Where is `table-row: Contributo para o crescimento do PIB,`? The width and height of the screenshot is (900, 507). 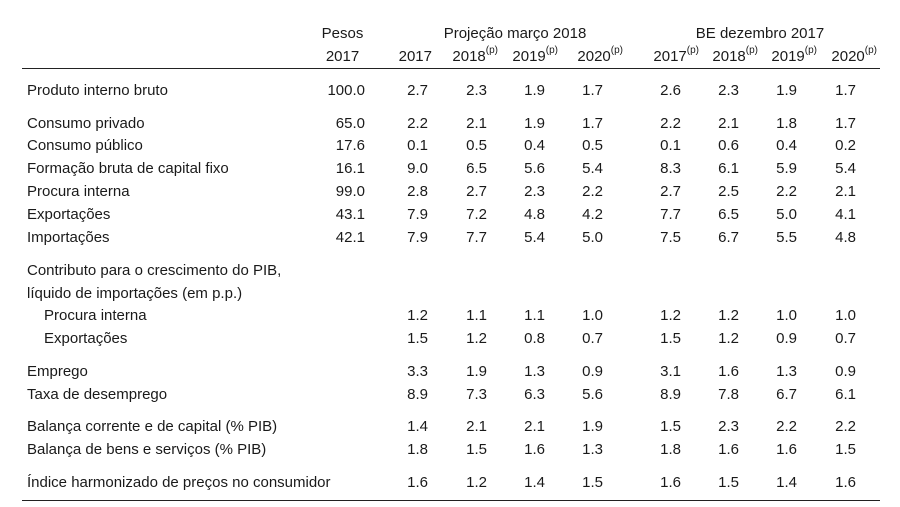
table-row: Contributo para o crescimento do PIB, is located at coordinates (450, 273).